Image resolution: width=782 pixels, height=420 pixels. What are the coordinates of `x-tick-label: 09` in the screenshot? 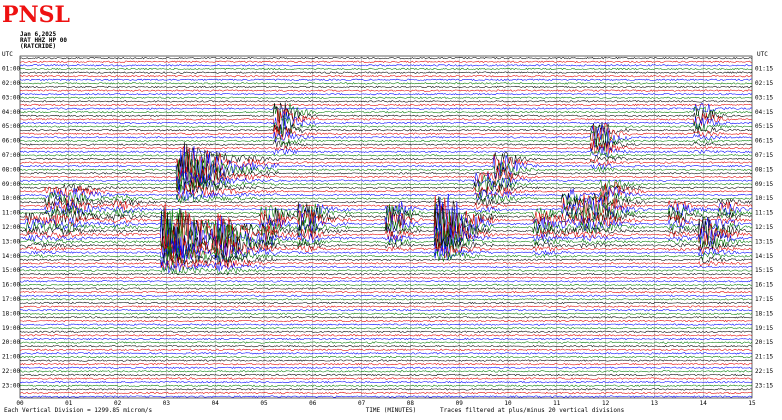 It's located at (460, 403).